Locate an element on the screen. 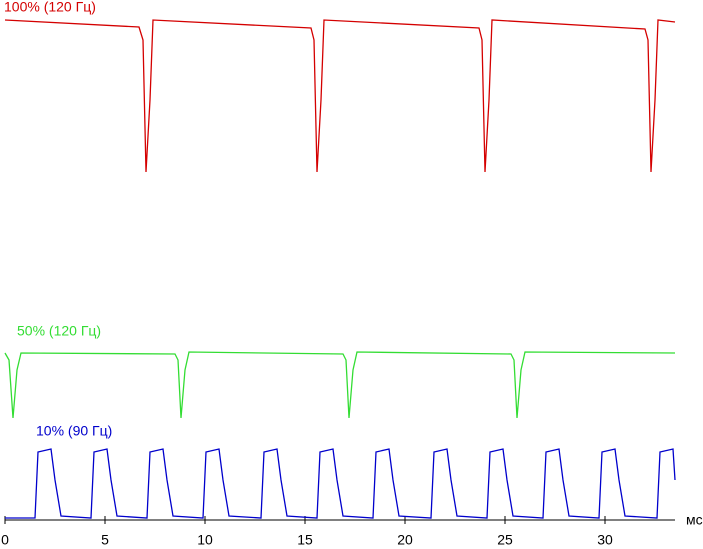  x-tick-label: 20 is located at coordinates (405, 540).